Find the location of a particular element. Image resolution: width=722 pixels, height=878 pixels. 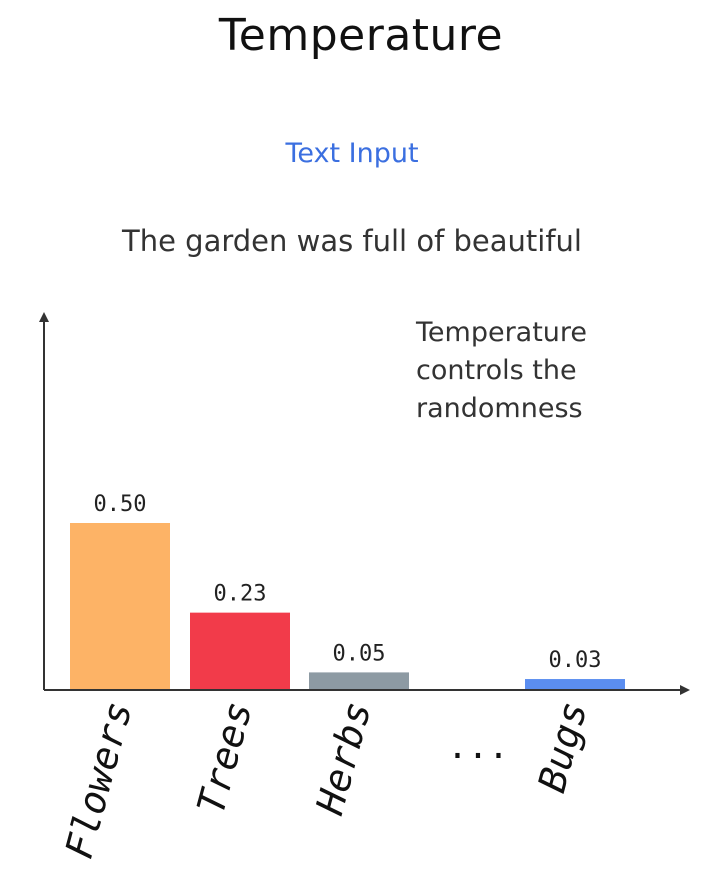

annotation-line-3: randomness is located at coordinates (499, 408).